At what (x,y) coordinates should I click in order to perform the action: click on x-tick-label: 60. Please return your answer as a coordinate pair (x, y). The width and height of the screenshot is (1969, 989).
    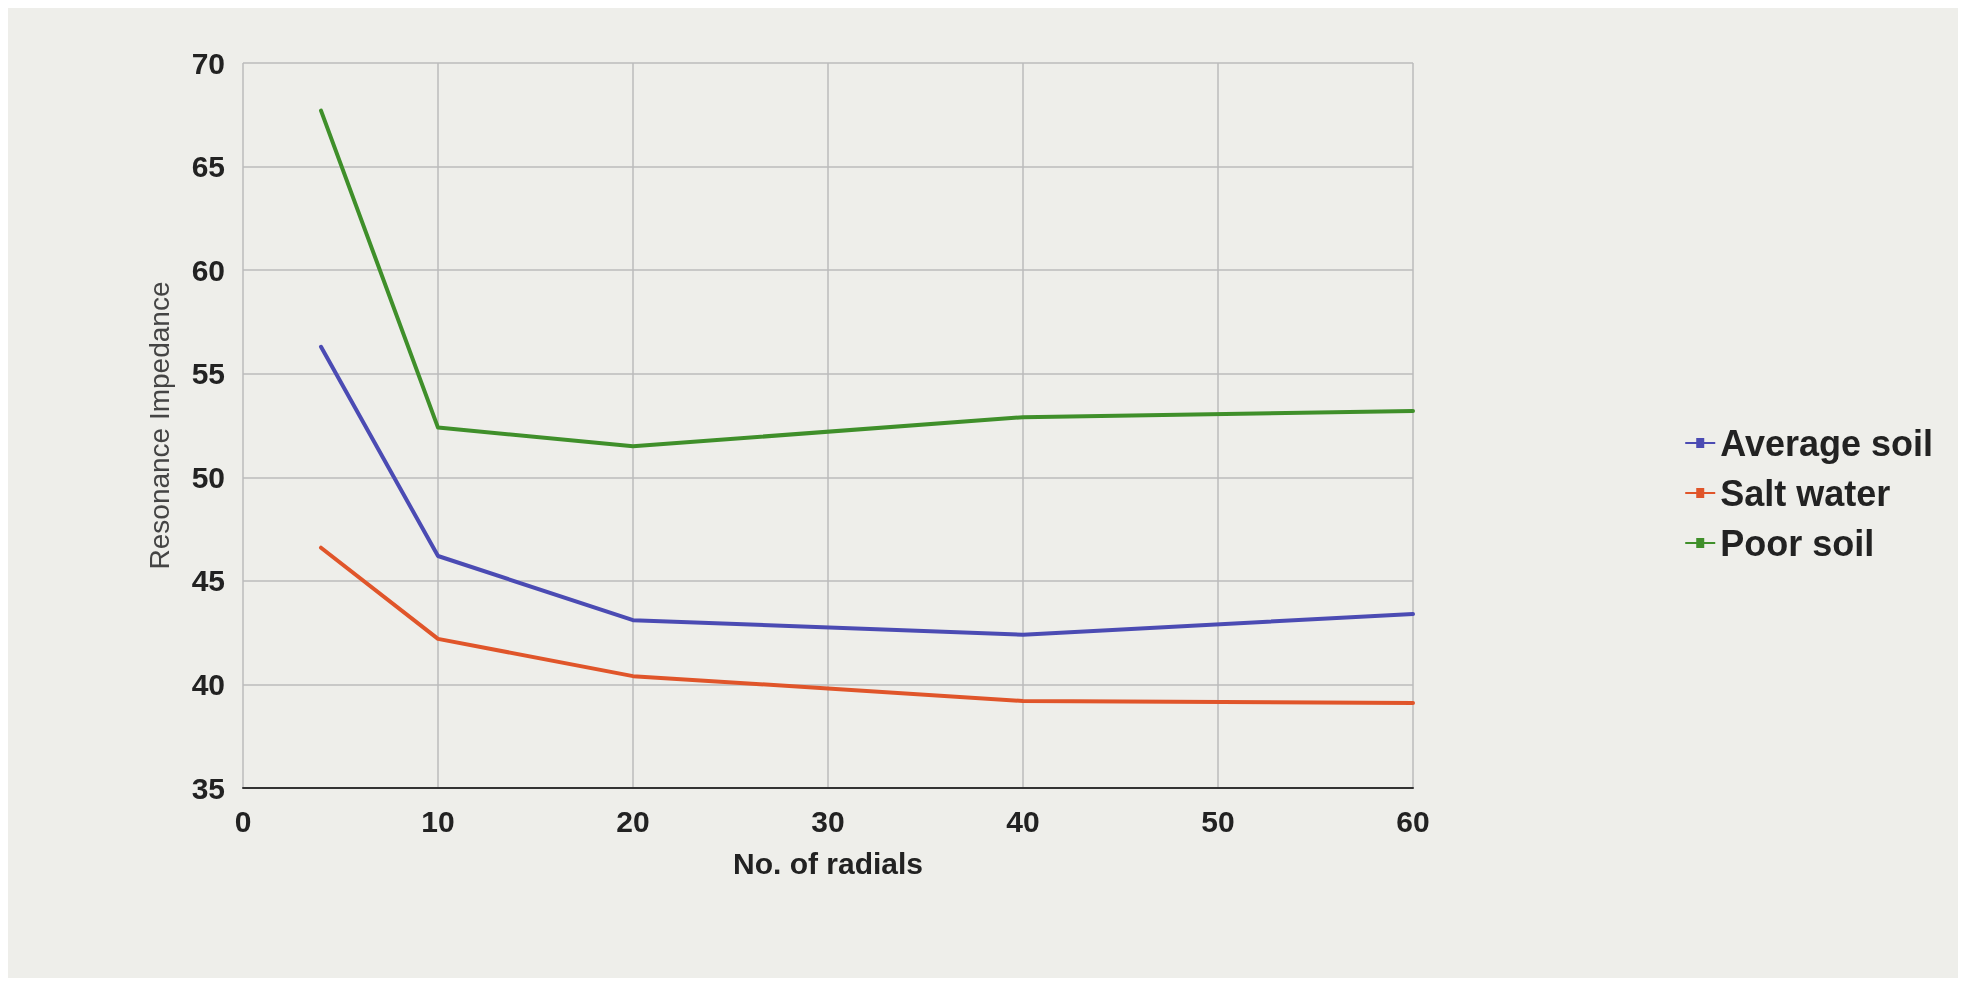
    Looking at the image, I should click on (1413, 821).